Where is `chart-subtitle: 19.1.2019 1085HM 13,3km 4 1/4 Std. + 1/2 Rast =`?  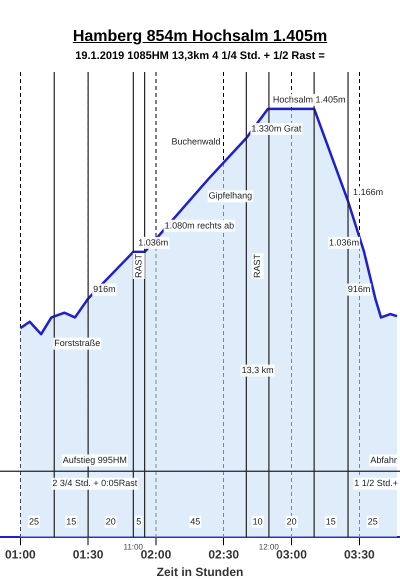
chart-subtitle: 19.1.2019 1085HM 13,3km 4 1/4 Std. + 1/2 Rast = is located at coordinates (200, 56).